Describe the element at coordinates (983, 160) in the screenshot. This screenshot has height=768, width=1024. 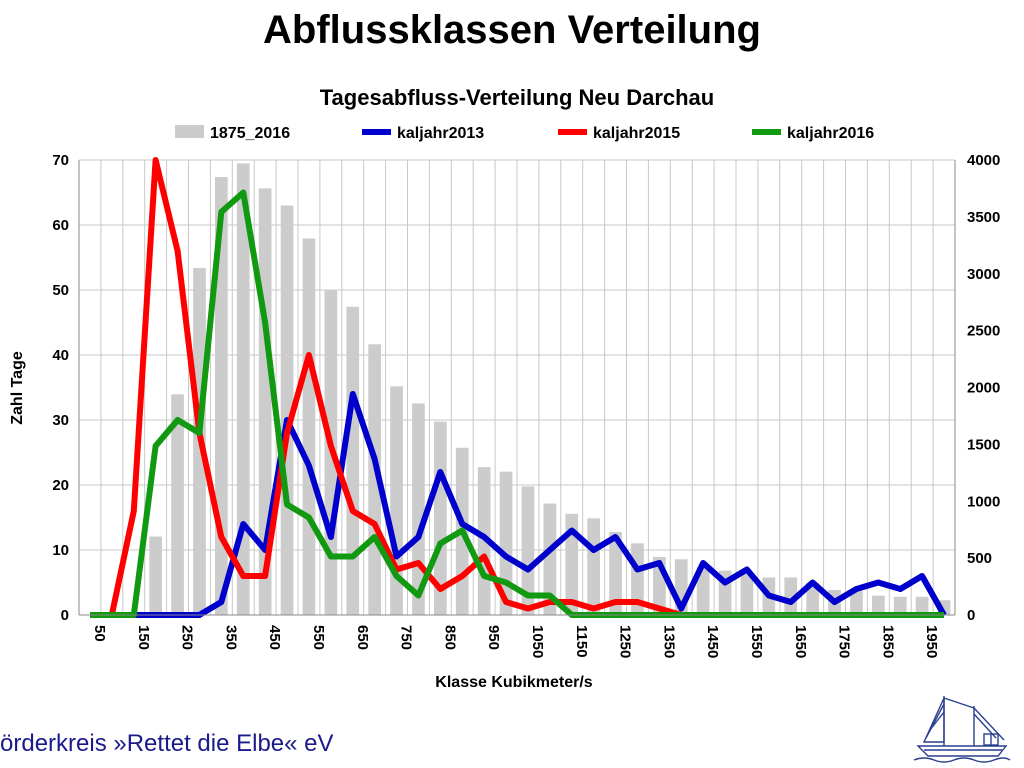
I see `y2-tick-label: 4000` at that location.